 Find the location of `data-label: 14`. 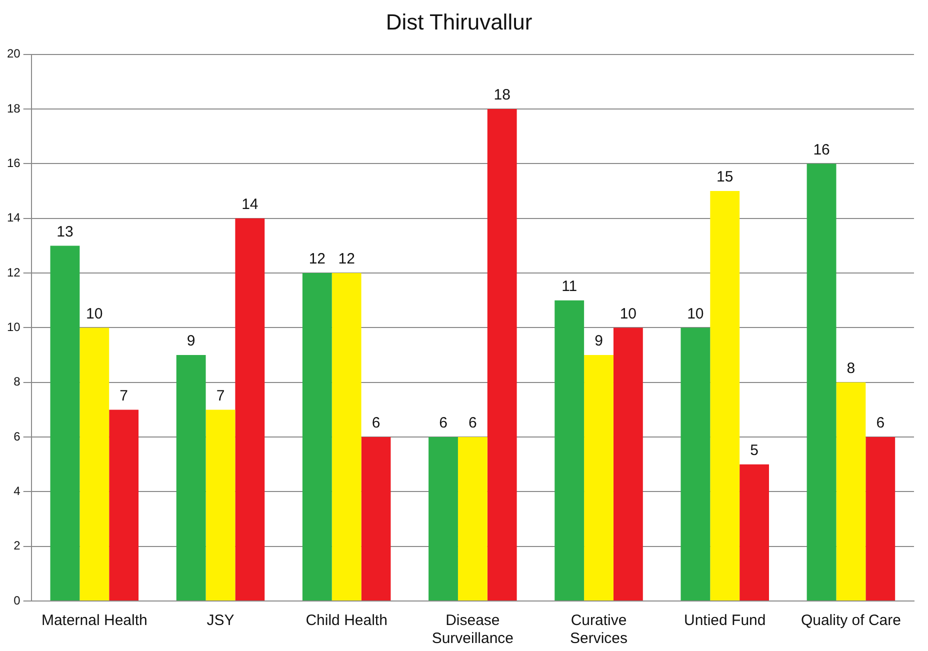

data-label: 14 is located at coordinates (250, 205).